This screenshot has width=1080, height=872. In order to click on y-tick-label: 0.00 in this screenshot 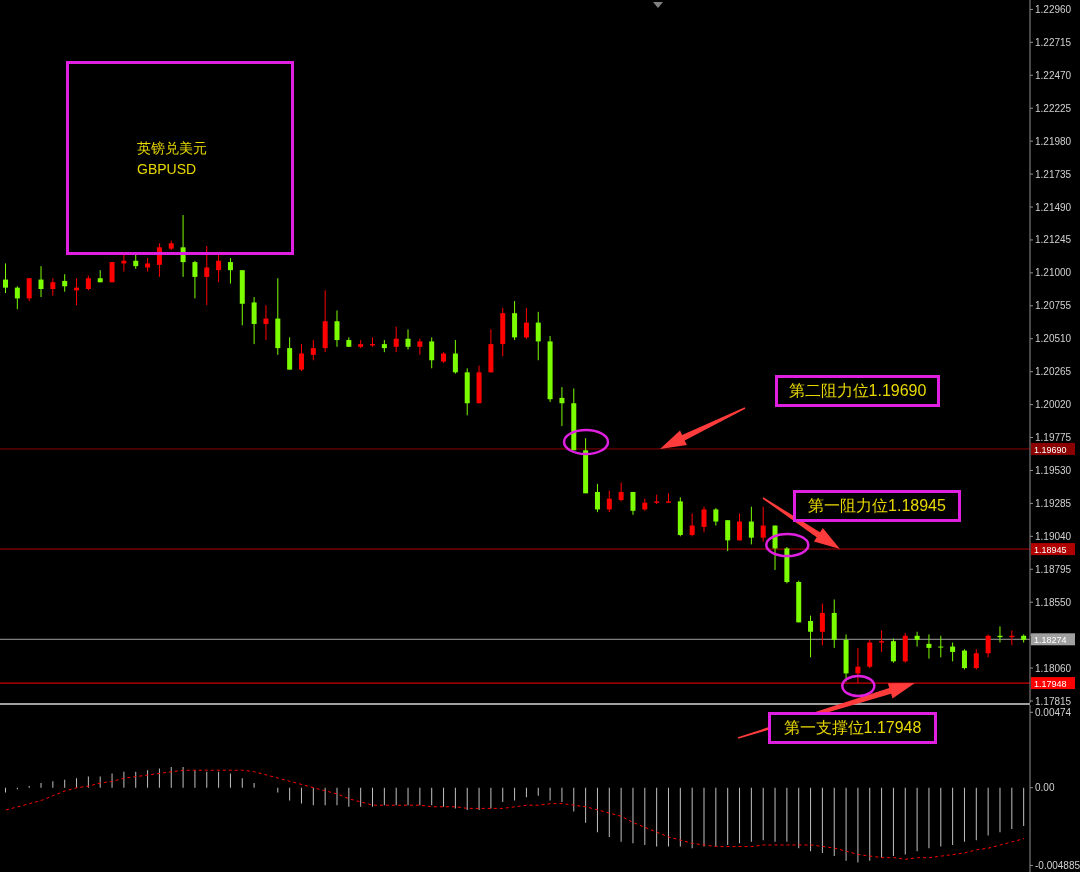, I will do `click(1045, 788)`.